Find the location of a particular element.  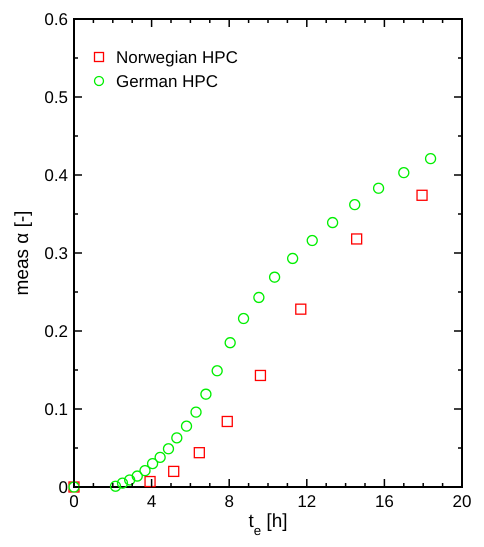

y-tick-label: 0.1 is located at coordinates (56, 409).